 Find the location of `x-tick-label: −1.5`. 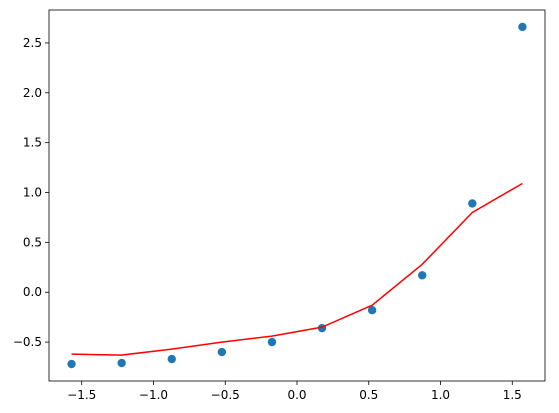

x-tick-label: −1.5 is located at coordinates (81, 395).